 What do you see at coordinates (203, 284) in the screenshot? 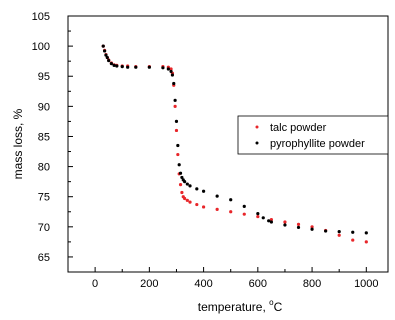
I see `x-tick-label: 400` at bounding box center [203, 284].